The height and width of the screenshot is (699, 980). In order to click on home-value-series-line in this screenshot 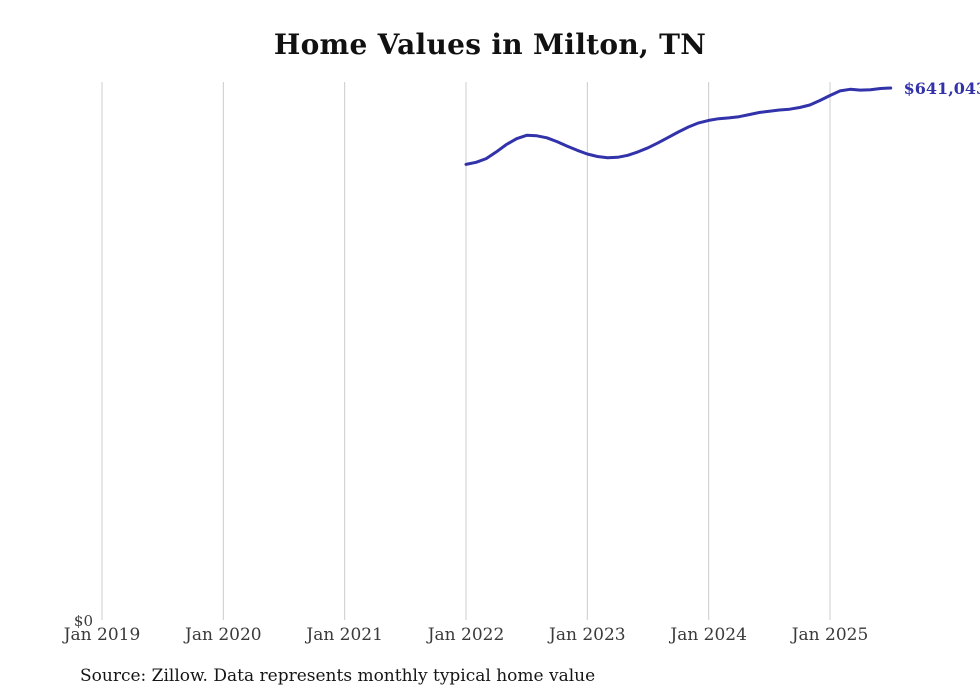, I will do `click(678, 126)`.